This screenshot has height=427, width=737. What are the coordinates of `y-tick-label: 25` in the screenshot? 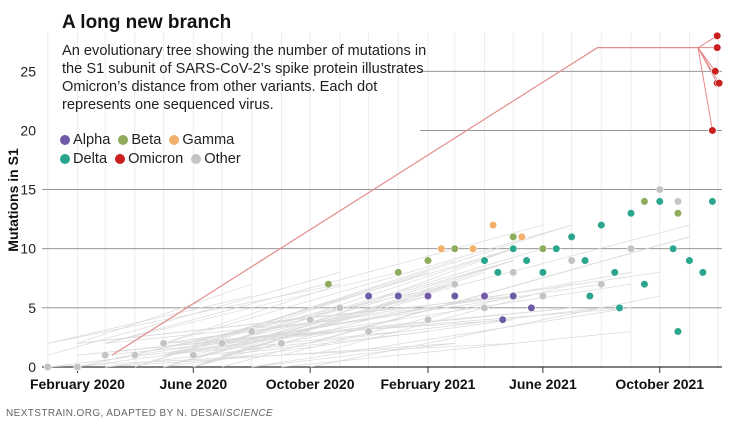 It's located at (28, 71).